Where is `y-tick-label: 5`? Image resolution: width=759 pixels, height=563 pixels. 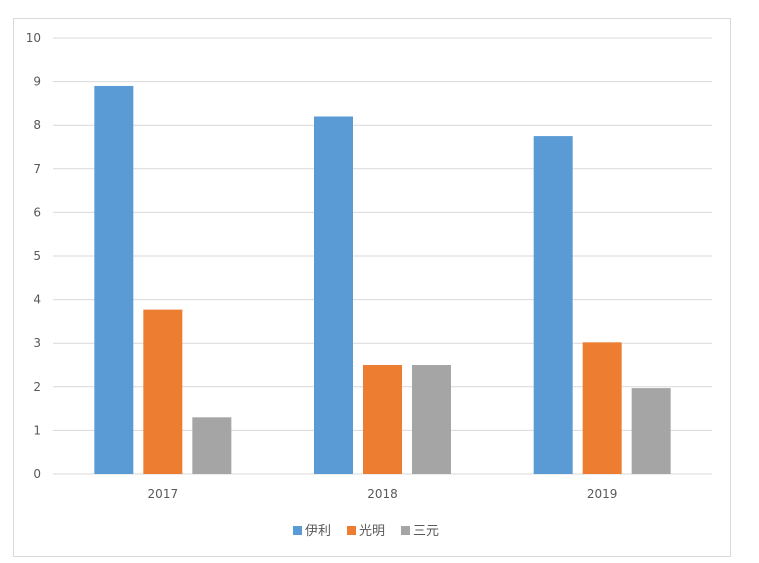 y-tick-label: 5 is located at coordinates (37, 256).